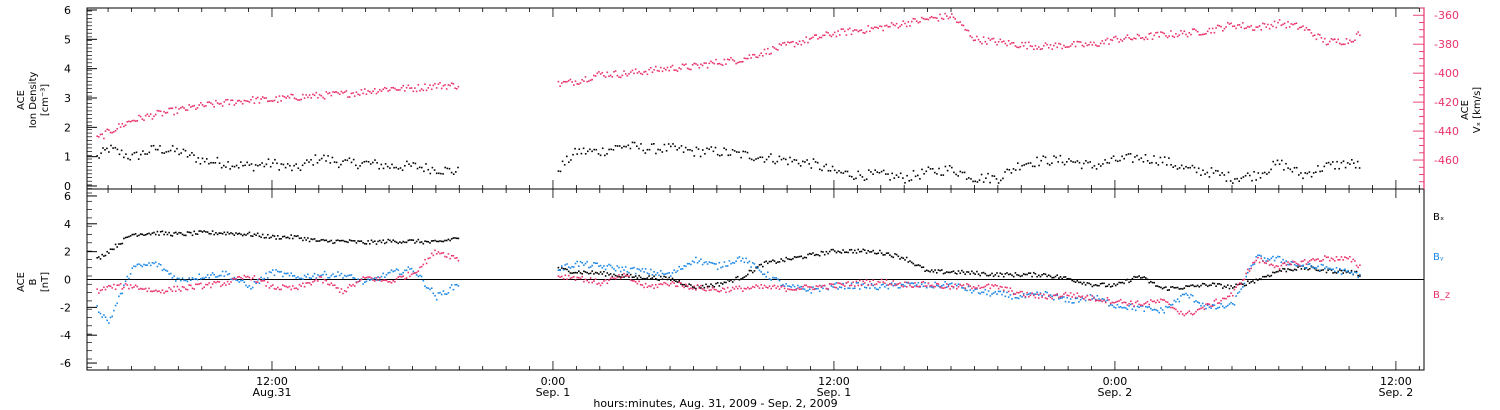 Image resolution: width=1500 pixels, height=410 pixels. I want to click on top-right-tick-label: -380, so click(1446, 44).